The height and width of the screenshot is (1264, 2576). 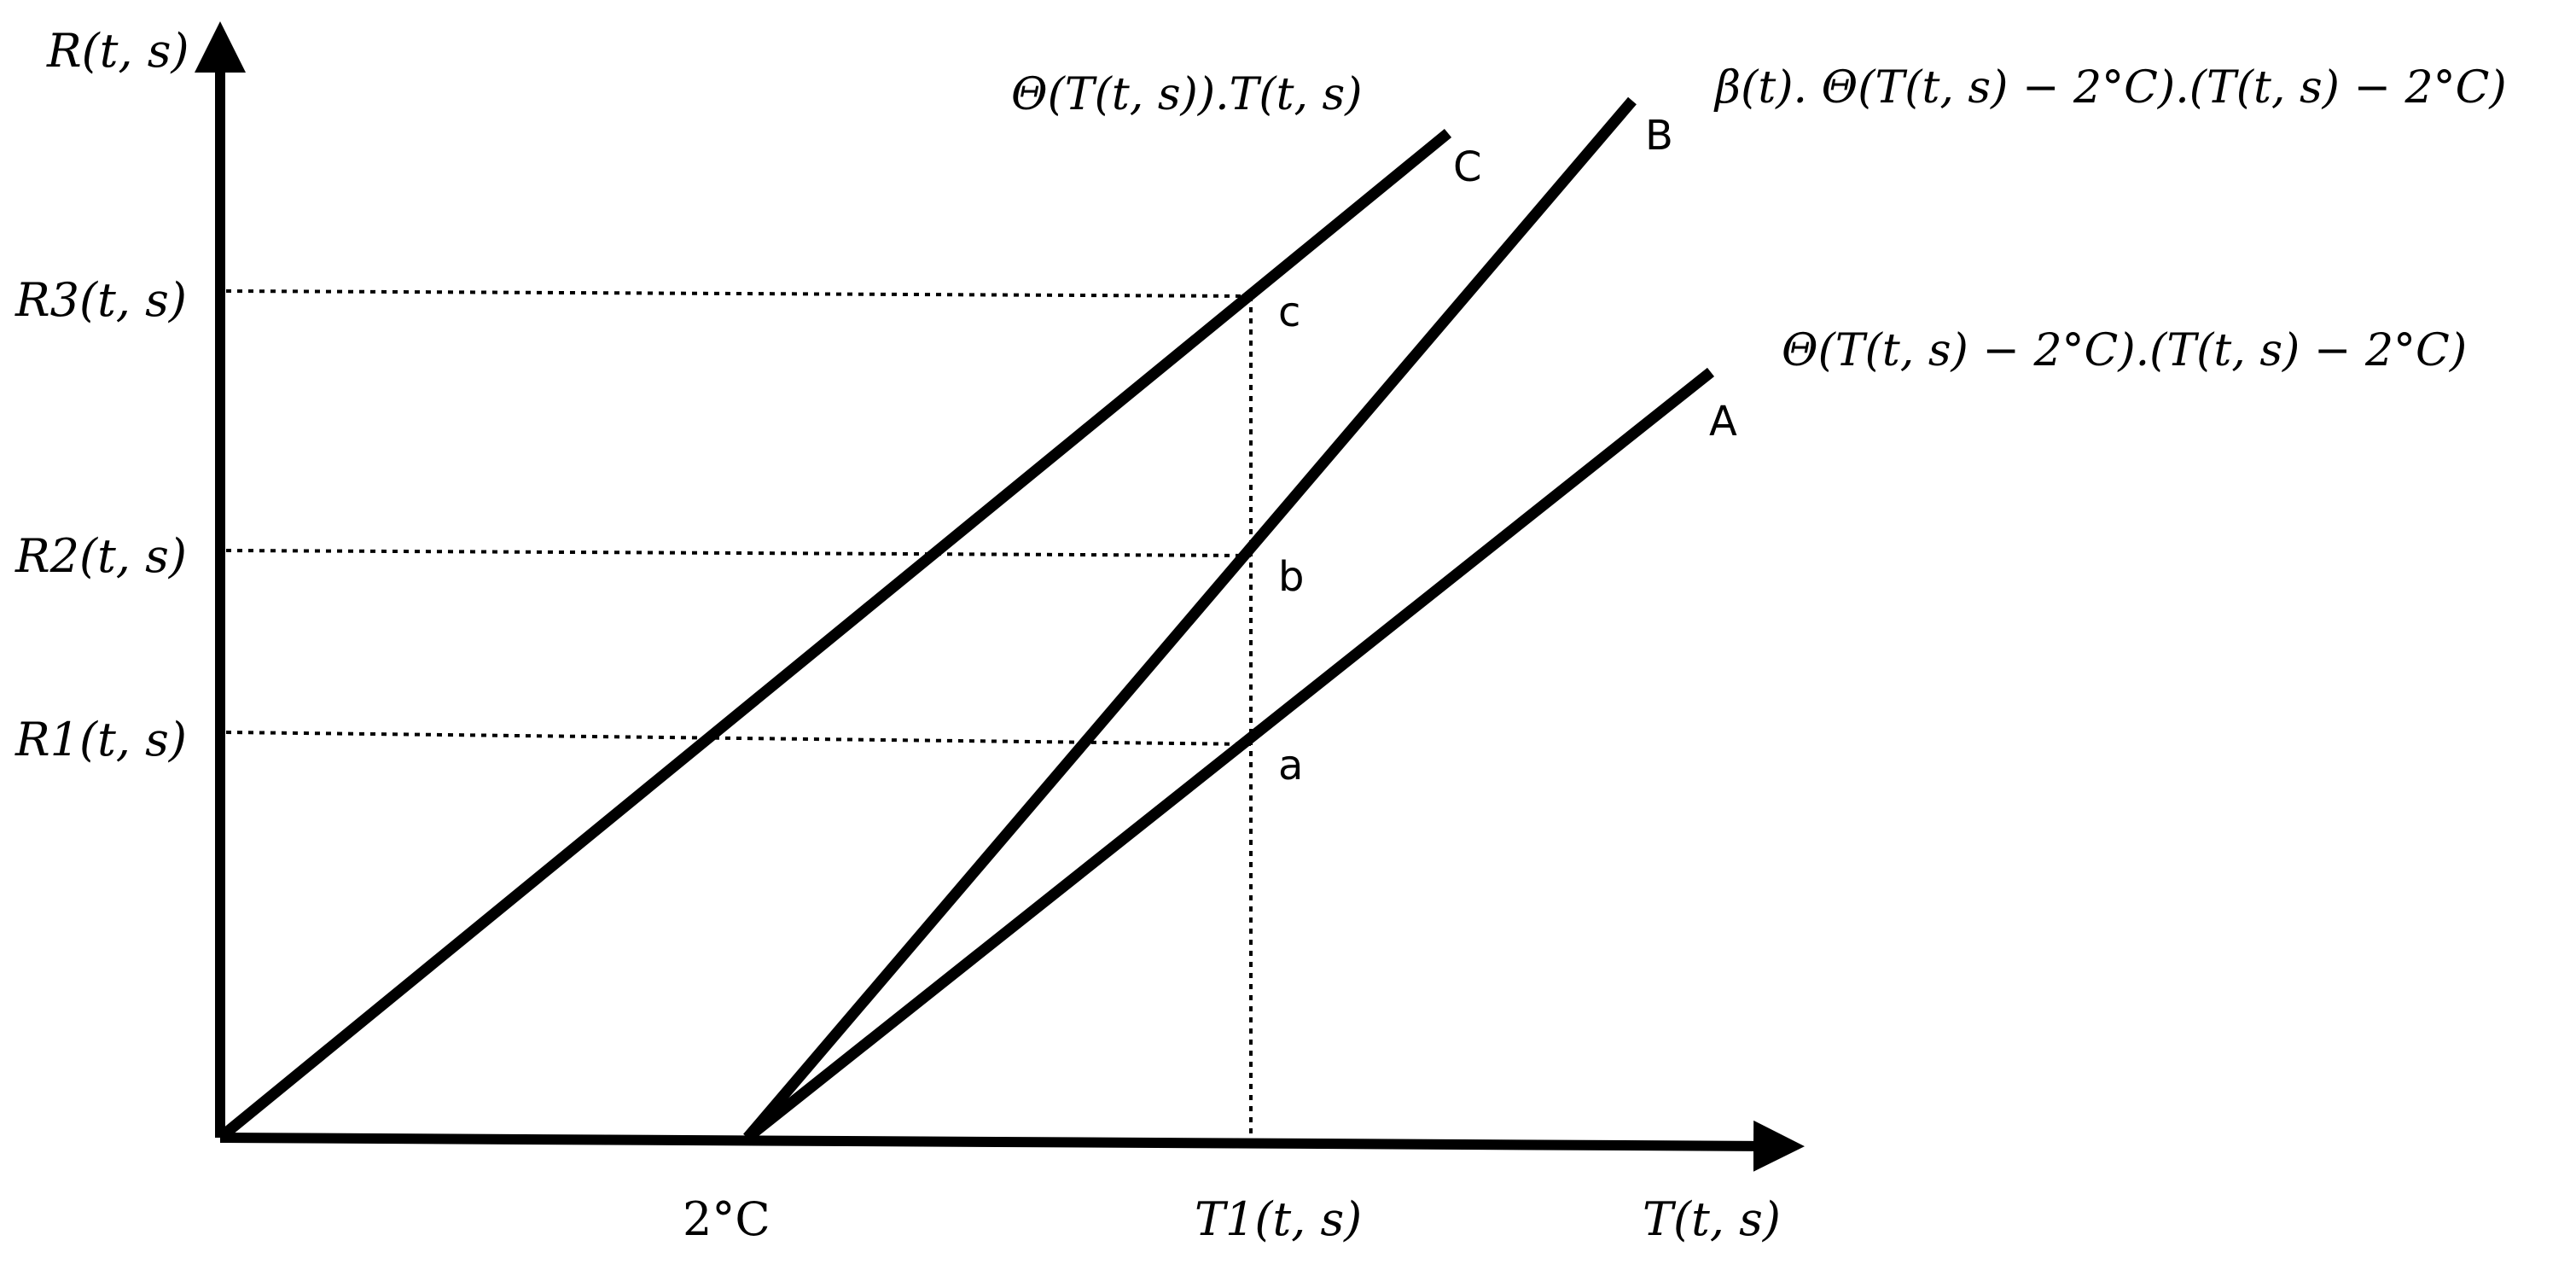 What do you see at coordinates (1467, 167) in the screenshot?
I see `curve-letter-c: C` at bounding box center [1467, 167].